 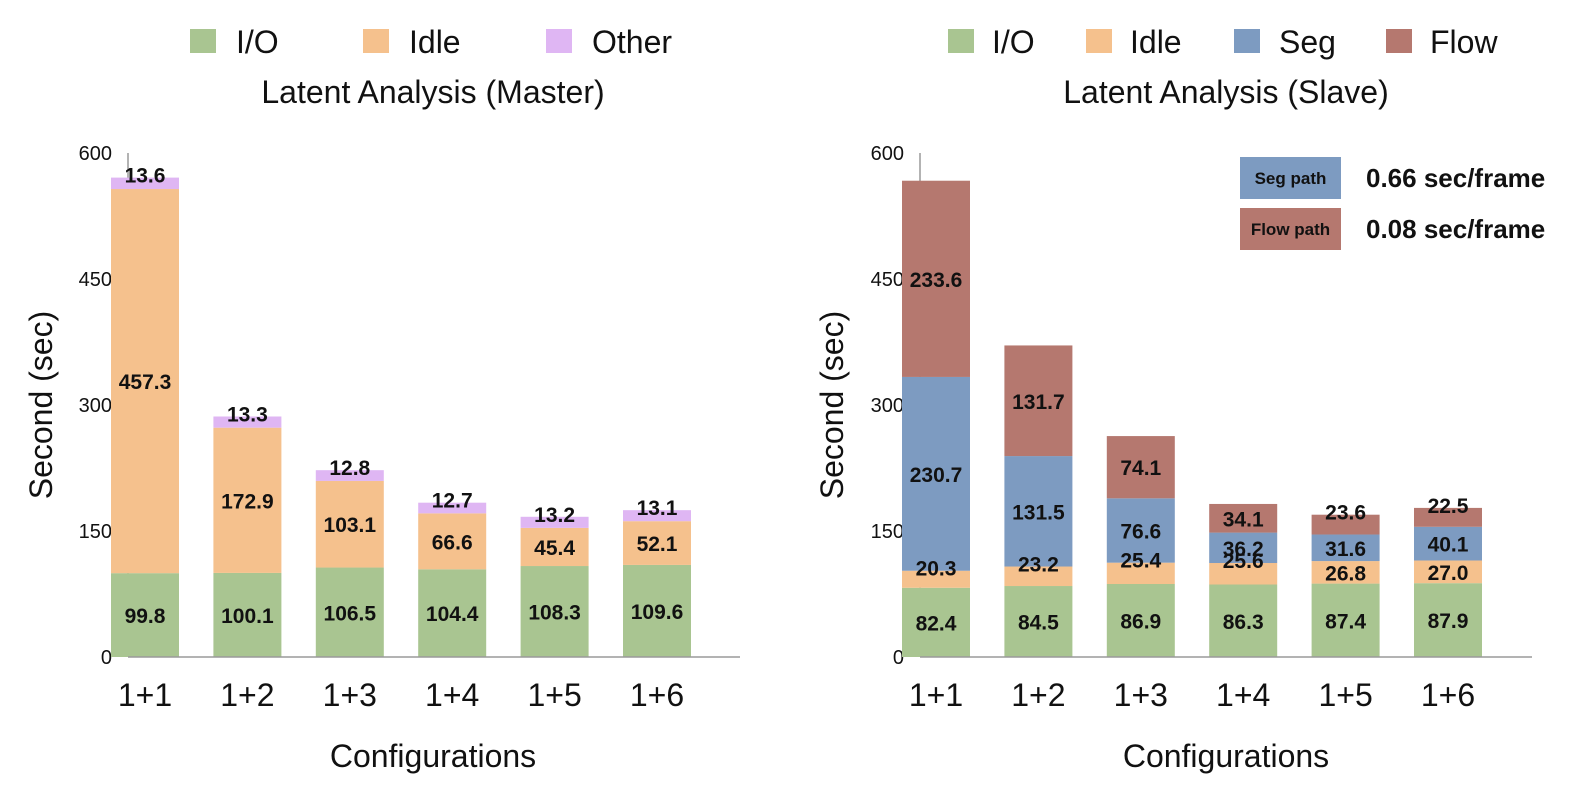 I want to click on data-label: 13.2, so click(x=554, y=515).